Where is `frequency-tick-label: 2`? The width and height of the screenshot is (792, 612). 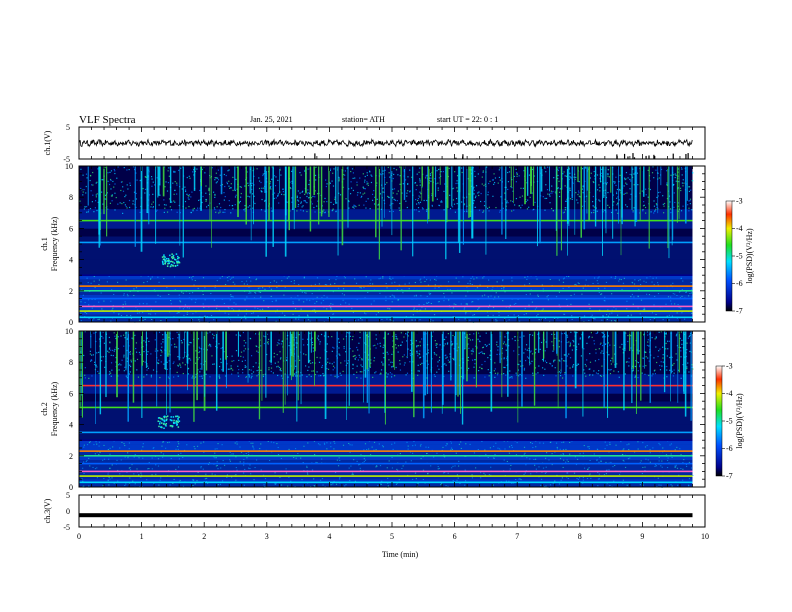
frequency-tick-label: 2 is located at coordinates (71, 291).